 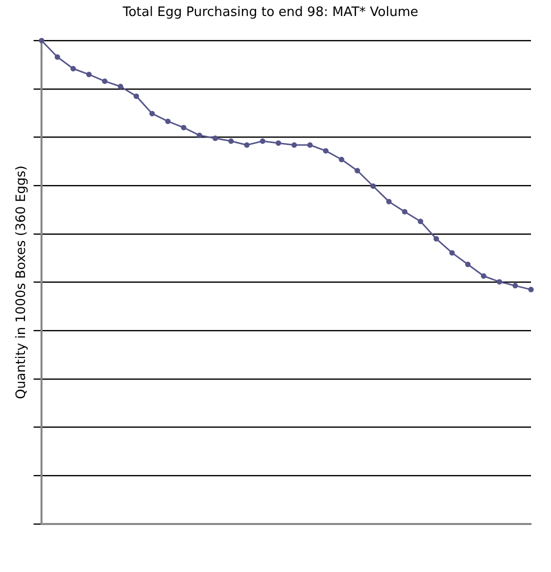 I want to click on y-axis-title: Quantity in 1000s Boxes (360 Eggs), so click(x=22, y=283).